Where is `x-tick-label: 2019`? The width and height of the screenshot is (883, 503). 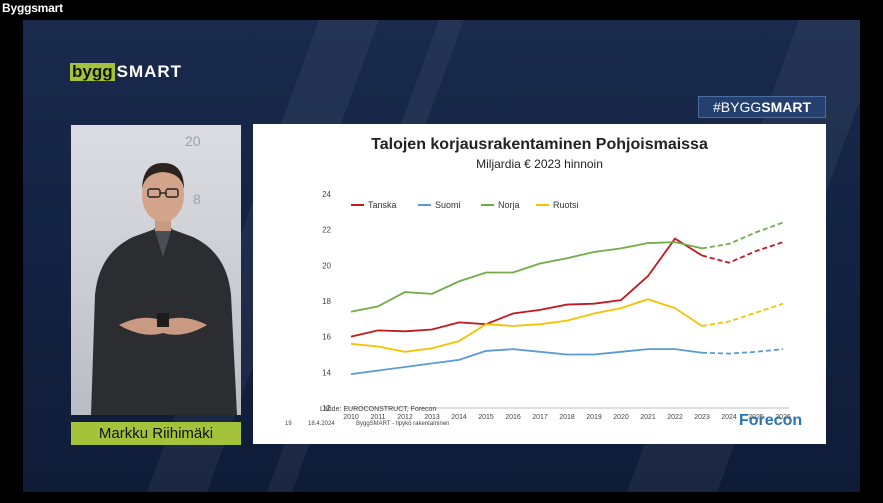
x-tick-label: 2019 is located at coordinates (594, 417).